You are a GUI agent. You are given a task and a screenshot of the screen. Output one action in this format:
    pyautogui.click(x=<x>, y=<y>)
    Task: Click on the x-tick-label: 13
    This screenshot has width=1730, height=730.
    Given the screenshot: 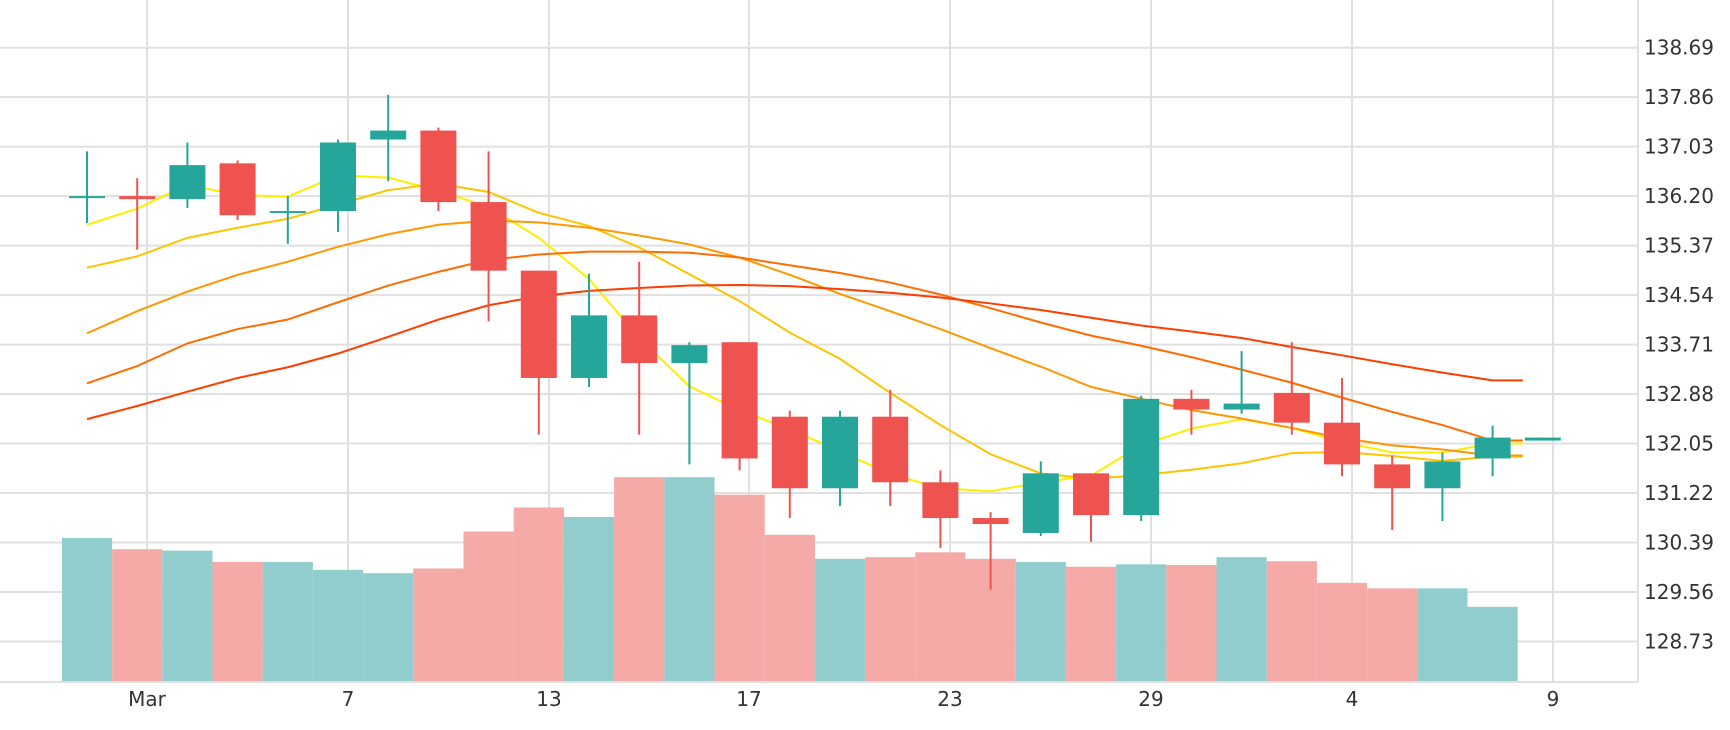 What is the action you would take?
    pyautogui.click(x=548, y=699)
    